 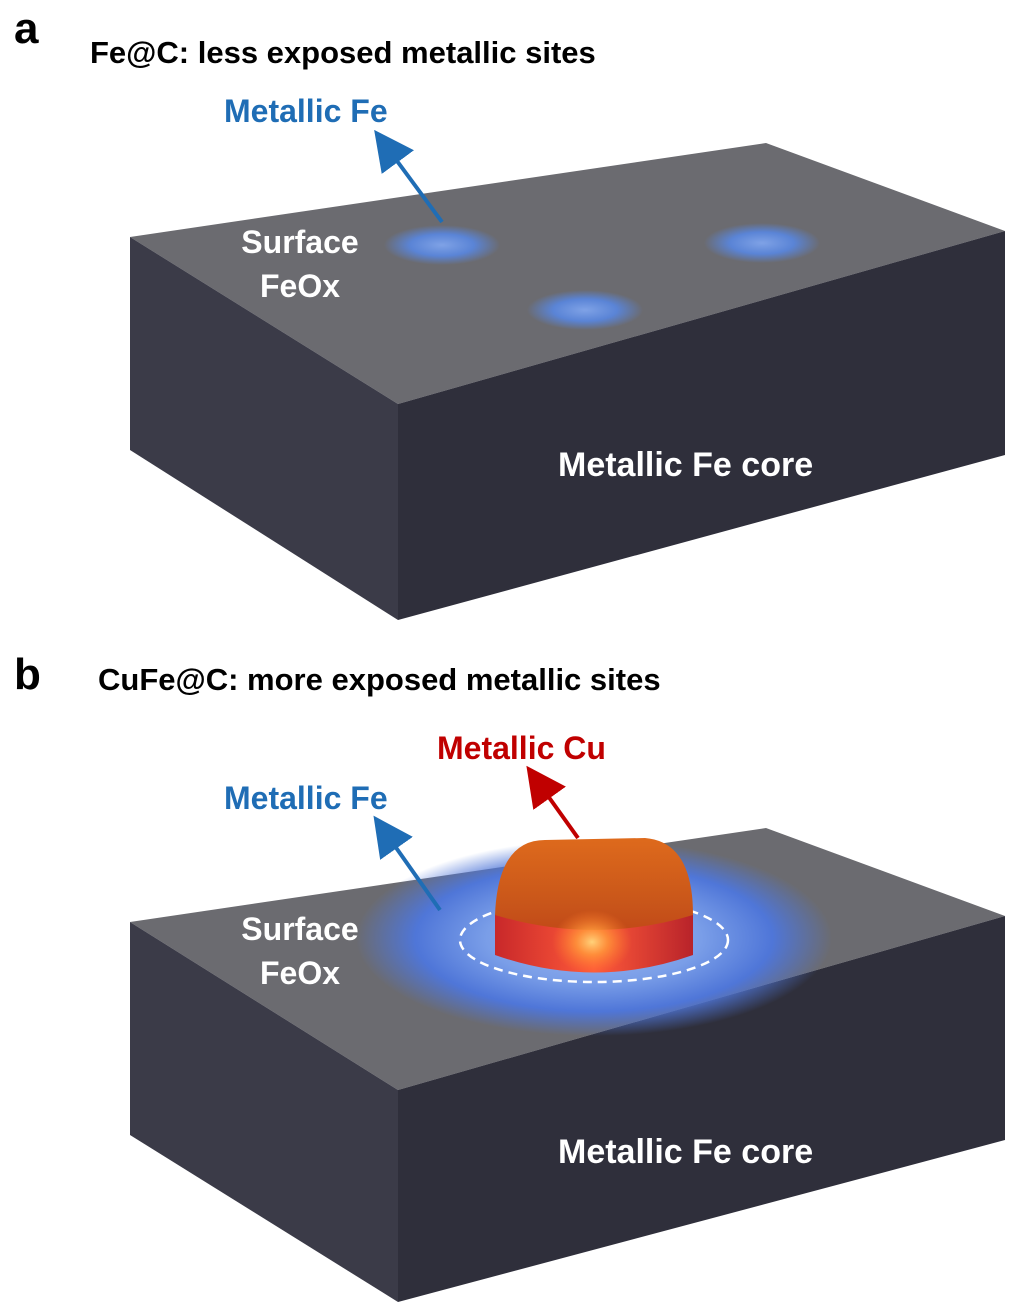 I want to click on panel-b-core-label: Metallic Fe core, so click(x=686, y=1152).